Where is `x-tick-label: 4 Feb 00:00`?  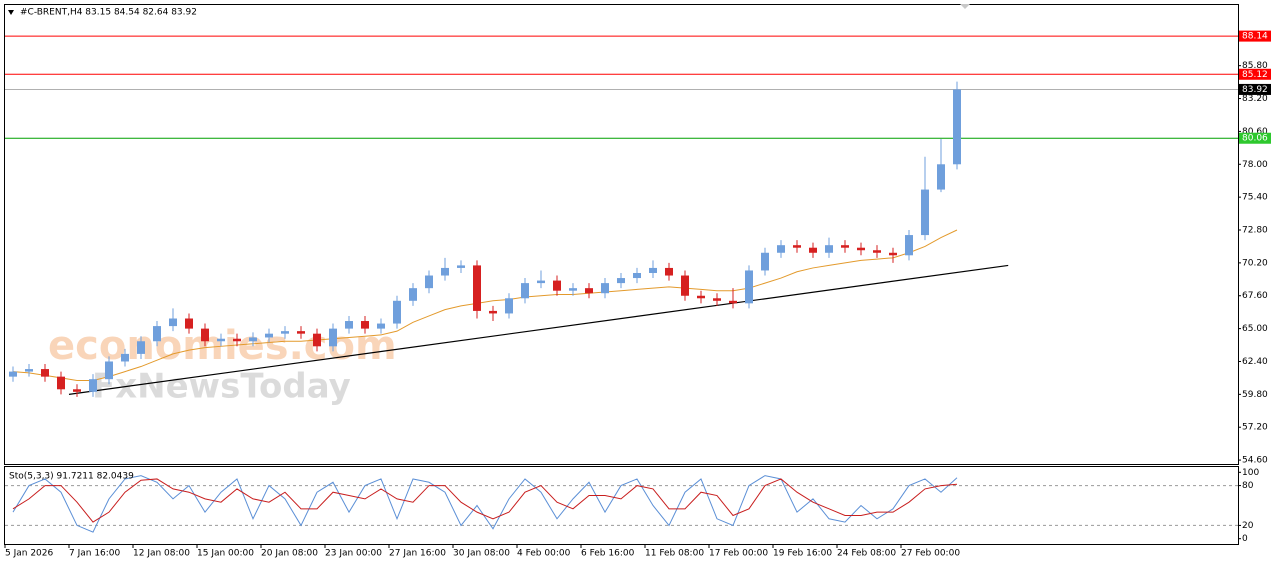 x-tick-label: 4 Feb 00:00 is located at coordinates (544, 554).